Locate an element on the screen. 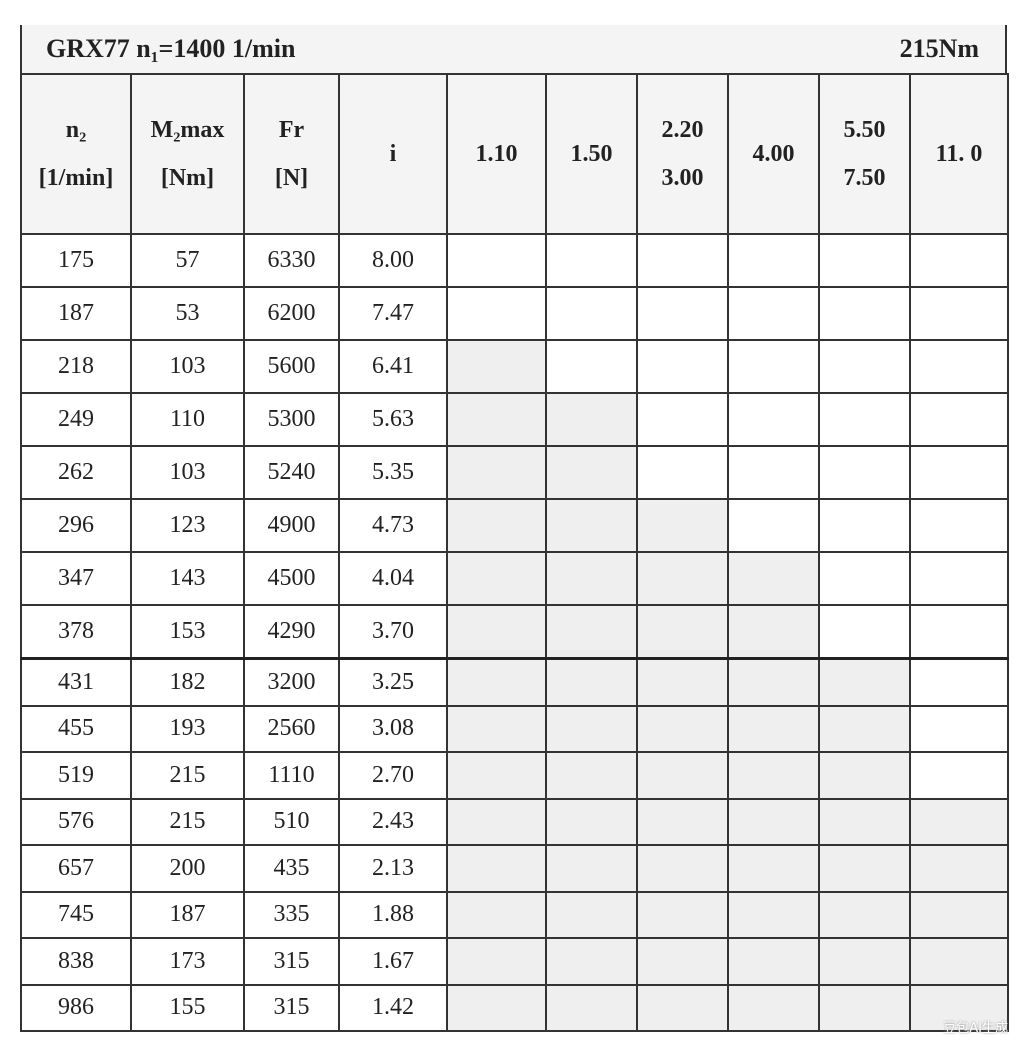  column-header: 11. 0 is located at coordinates (959, 154).